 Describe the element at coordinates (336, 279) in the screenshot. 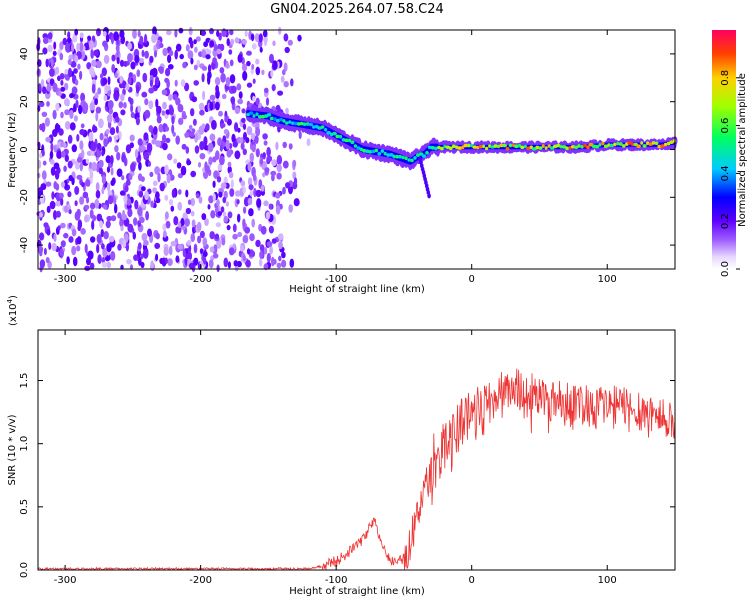

I see `x-tick-label: -100` at that location.